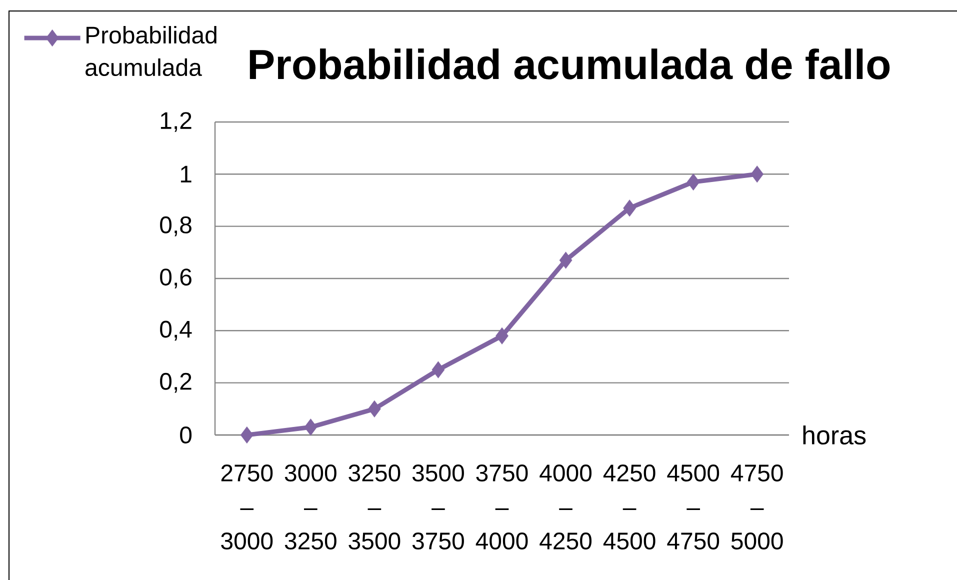 This screenshot has height=580, width=957. What do you see at coordinates (693, 507) in the screenshot?
I see `x-tick-label: 4500 – 4750` at bounding box center [693, 507].